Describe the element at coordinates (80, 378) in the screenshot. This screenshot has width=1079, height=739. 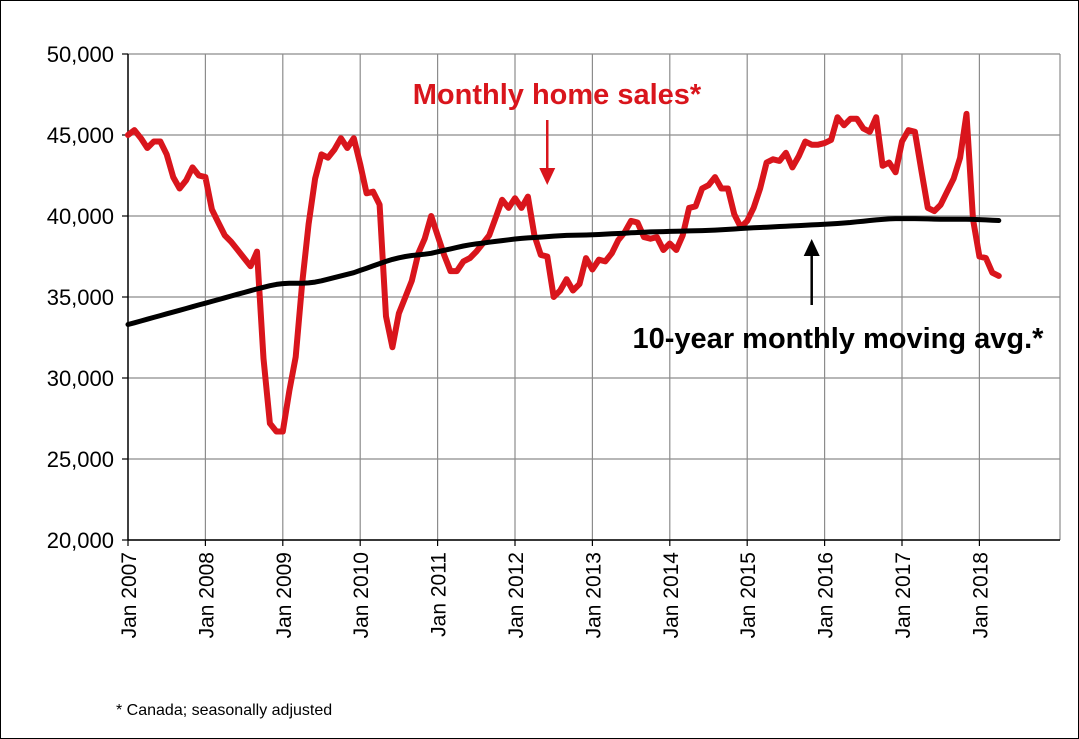
I see `y-tick-label: 30,000` at that location.